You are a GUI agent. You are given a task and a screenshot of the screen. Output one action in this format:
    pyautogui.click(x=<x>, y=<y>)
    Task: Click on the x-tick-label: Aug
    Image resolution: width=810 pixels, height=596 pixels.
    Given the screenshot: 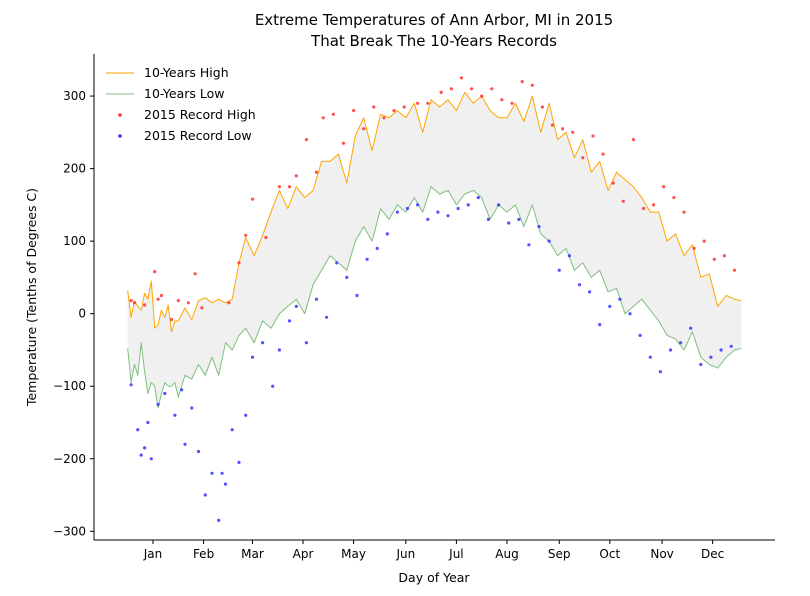 What is the action you would take?
    pyautogui.click(x=506, y=554)
    